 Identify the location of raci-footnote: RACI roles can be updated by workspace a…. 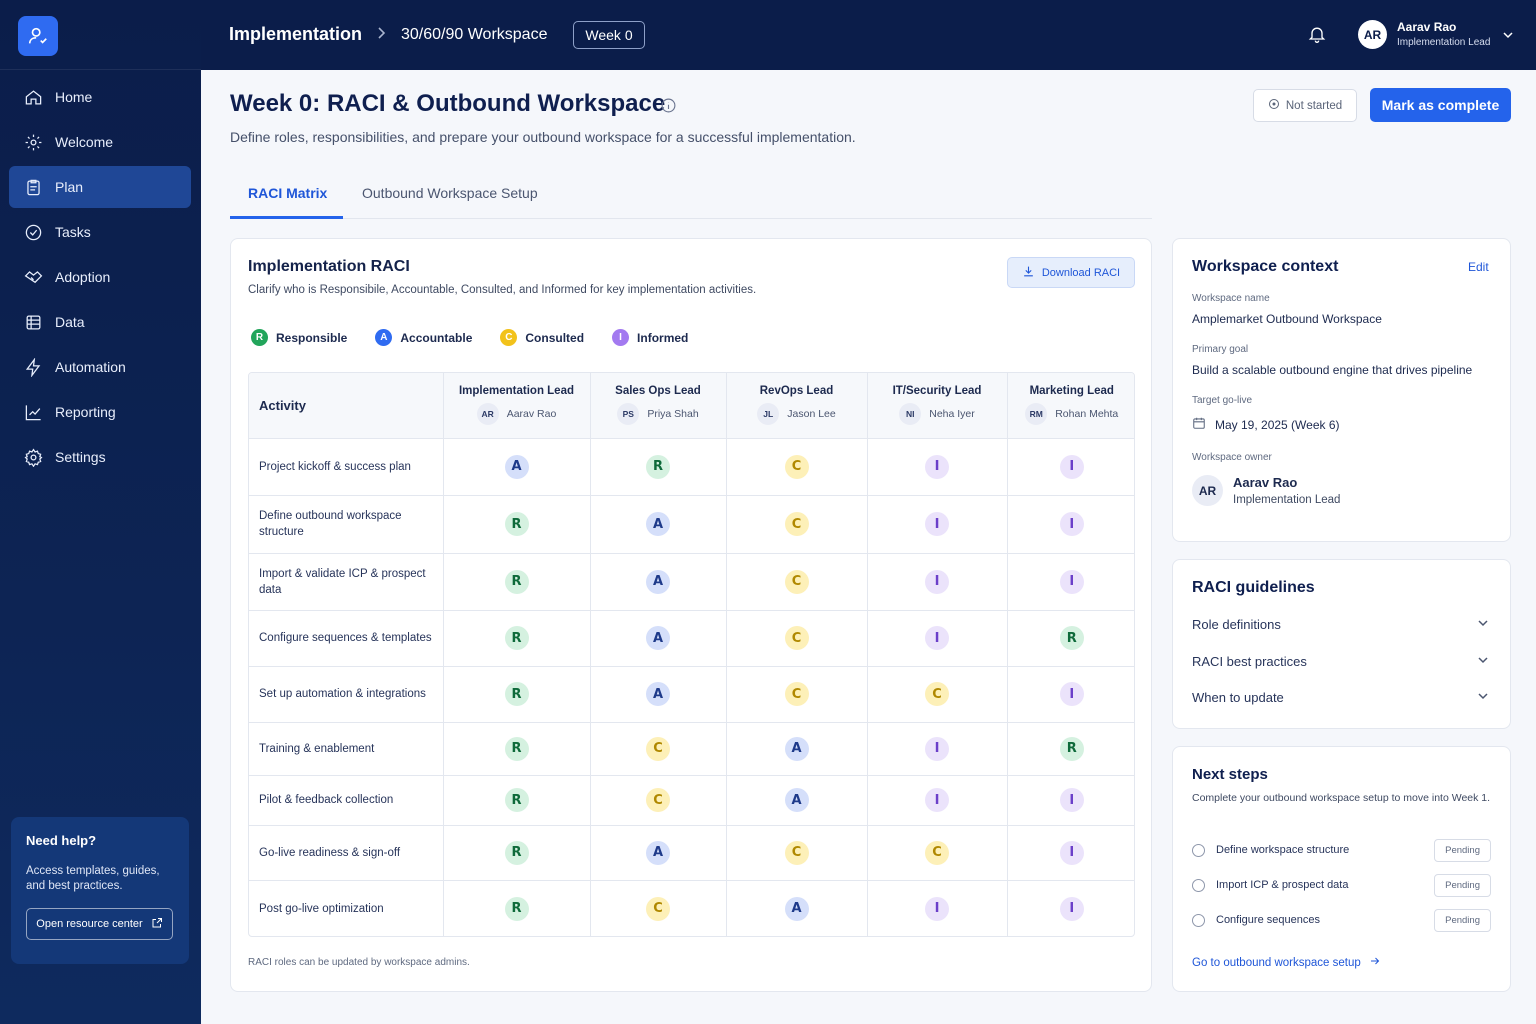
(359, 962).